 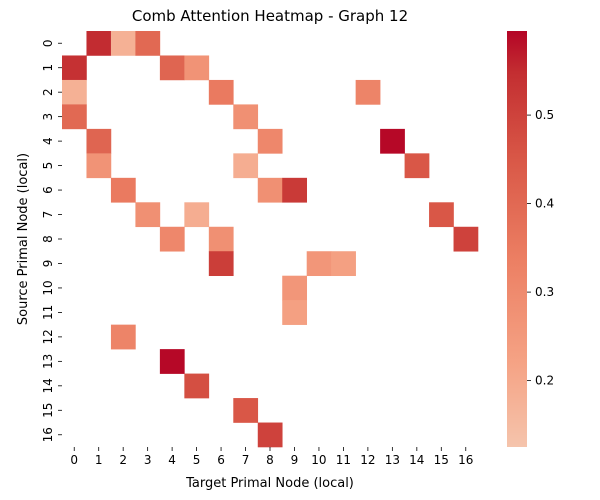 I want to click on colorbar-ticks: 0.2 0.3 0.4 0.5, so click(x=540, y=248).